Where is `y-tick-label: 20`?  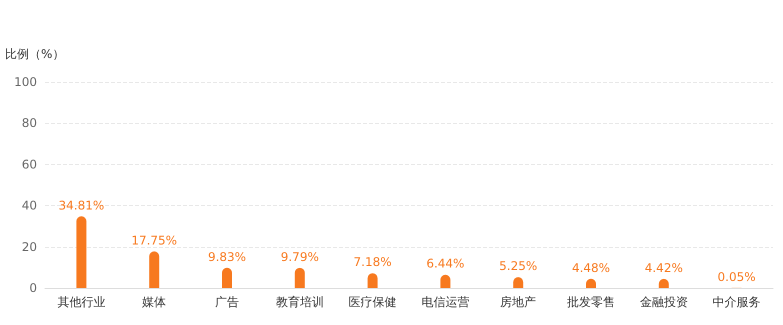
y-tick-label: 20 is located at coordinates (29, 247).